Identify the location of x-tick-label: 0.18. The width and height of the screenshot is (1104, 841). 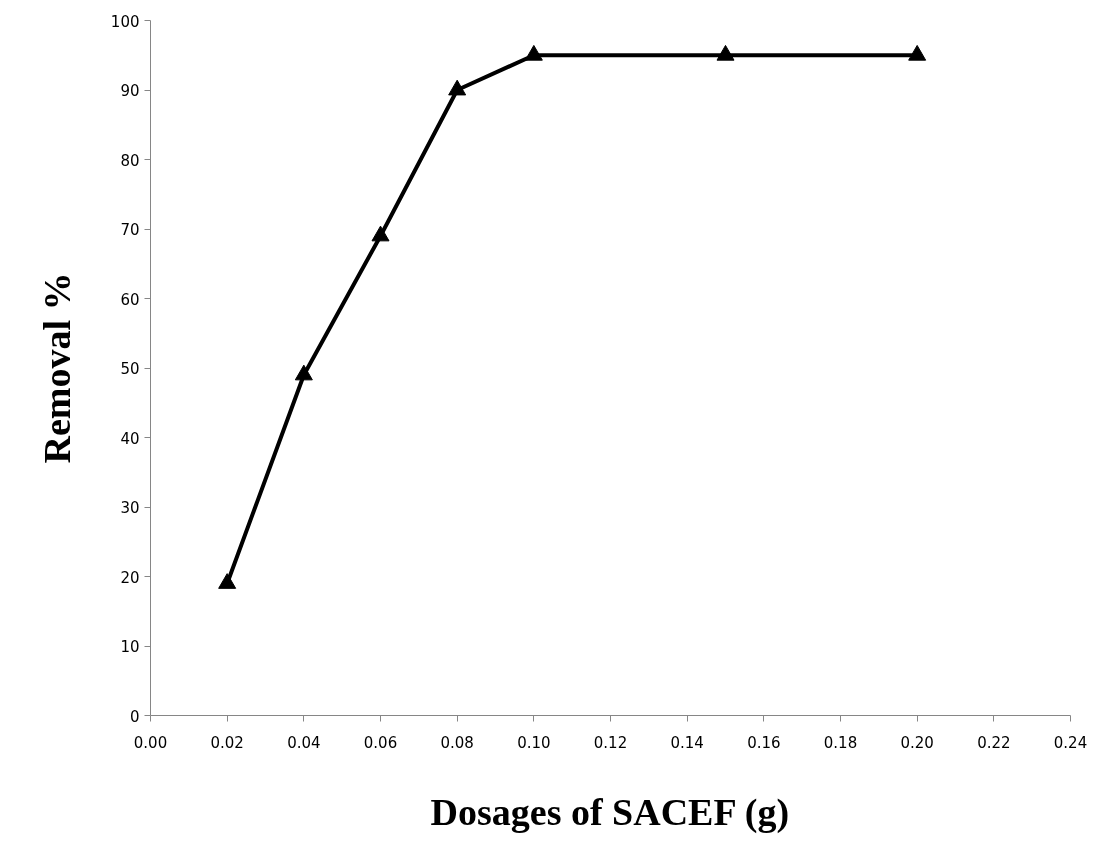
(840, 742).